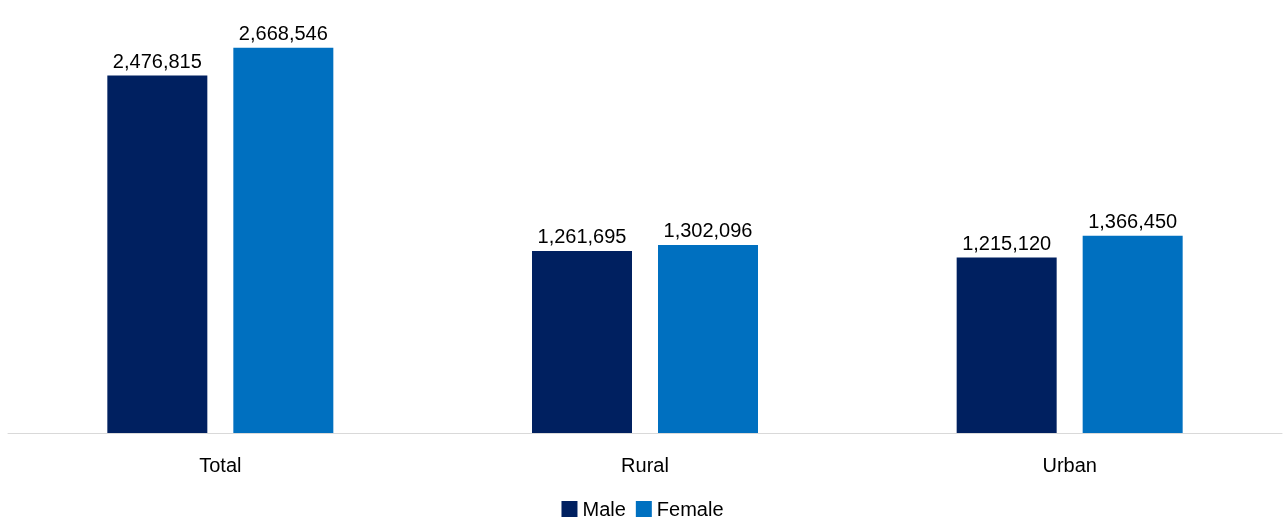  I want to click on data-label: 1,215,120, so click(1007, 242).